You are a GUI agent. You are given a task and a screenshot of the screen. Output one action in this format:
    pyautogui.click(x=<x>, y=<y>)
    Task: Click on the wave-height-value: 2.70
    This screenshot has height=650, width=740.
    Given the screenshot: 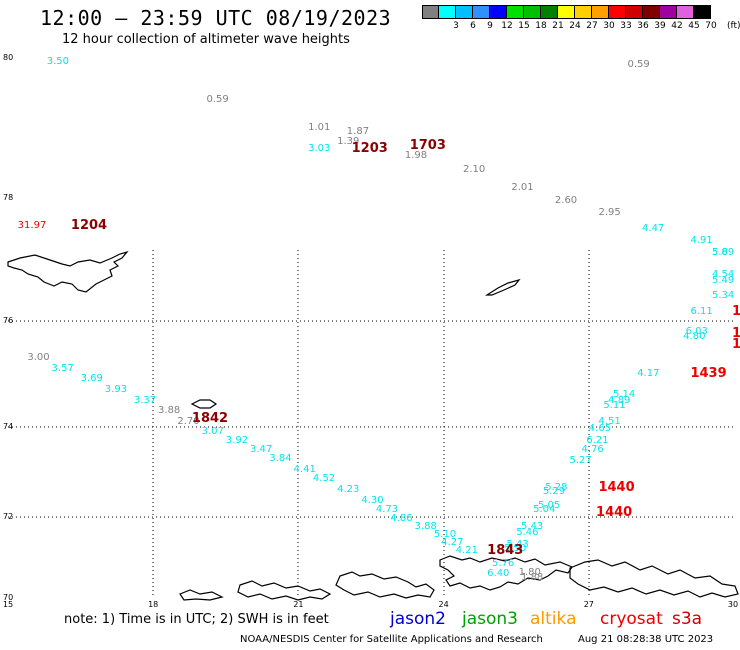 What is the action you would take?
    pyautogui.click(x=188, y=421)
    